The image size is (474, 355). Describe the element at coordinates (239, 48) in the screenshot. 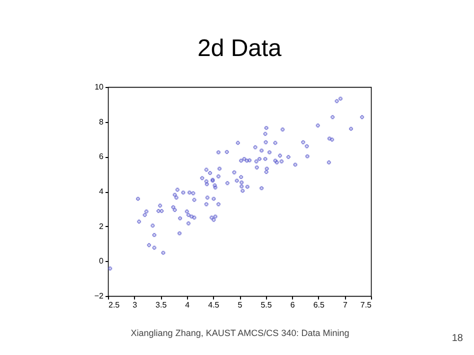

I see `chart-title: 2d Data` at that location.